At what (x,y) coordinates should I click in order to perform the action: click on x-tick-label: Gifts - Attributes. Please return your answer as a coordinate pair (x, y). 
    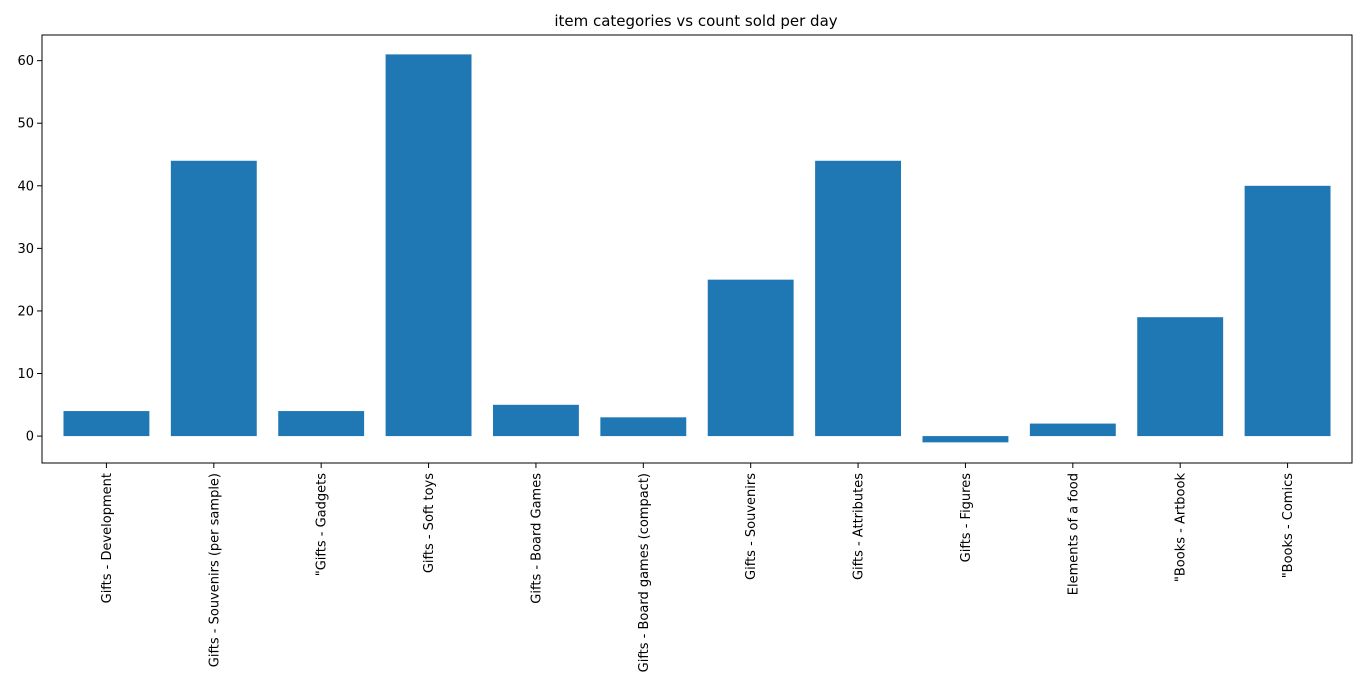
    Looking at the image, I should click on (859, 526).